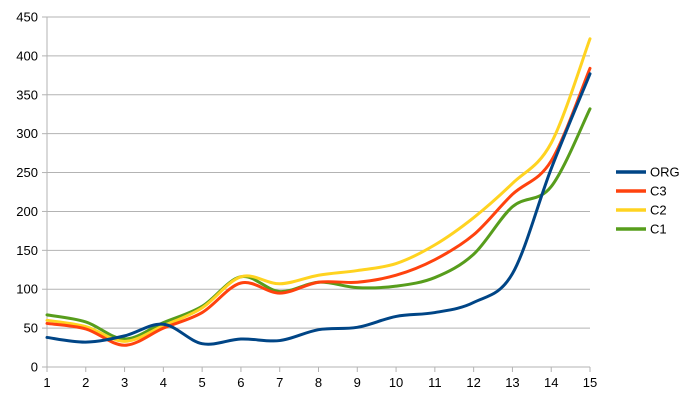  Describe the element at coordinates (551, 382) in the screenshot. I see `x-tick-label-14: 14` at that location.